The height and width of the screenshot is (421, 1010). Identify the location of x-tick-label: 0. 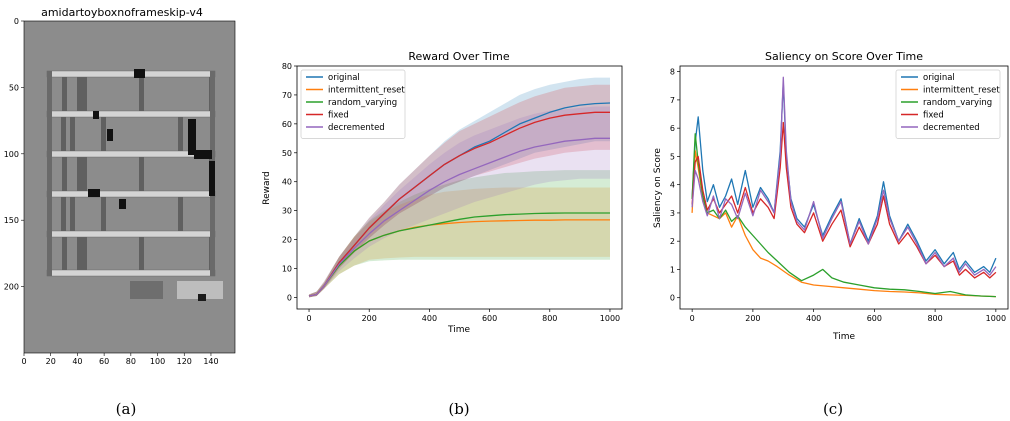
(308, 318).